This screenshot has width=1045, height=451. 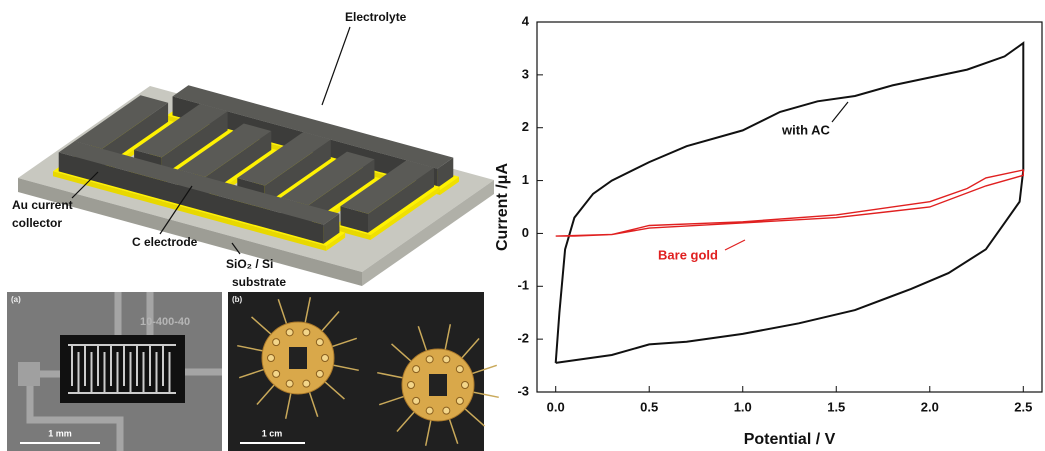 What do you see at coordinates (37, 223) in the screenshot?
I see `schematic-label: collector` at bounding box center [37, 223].